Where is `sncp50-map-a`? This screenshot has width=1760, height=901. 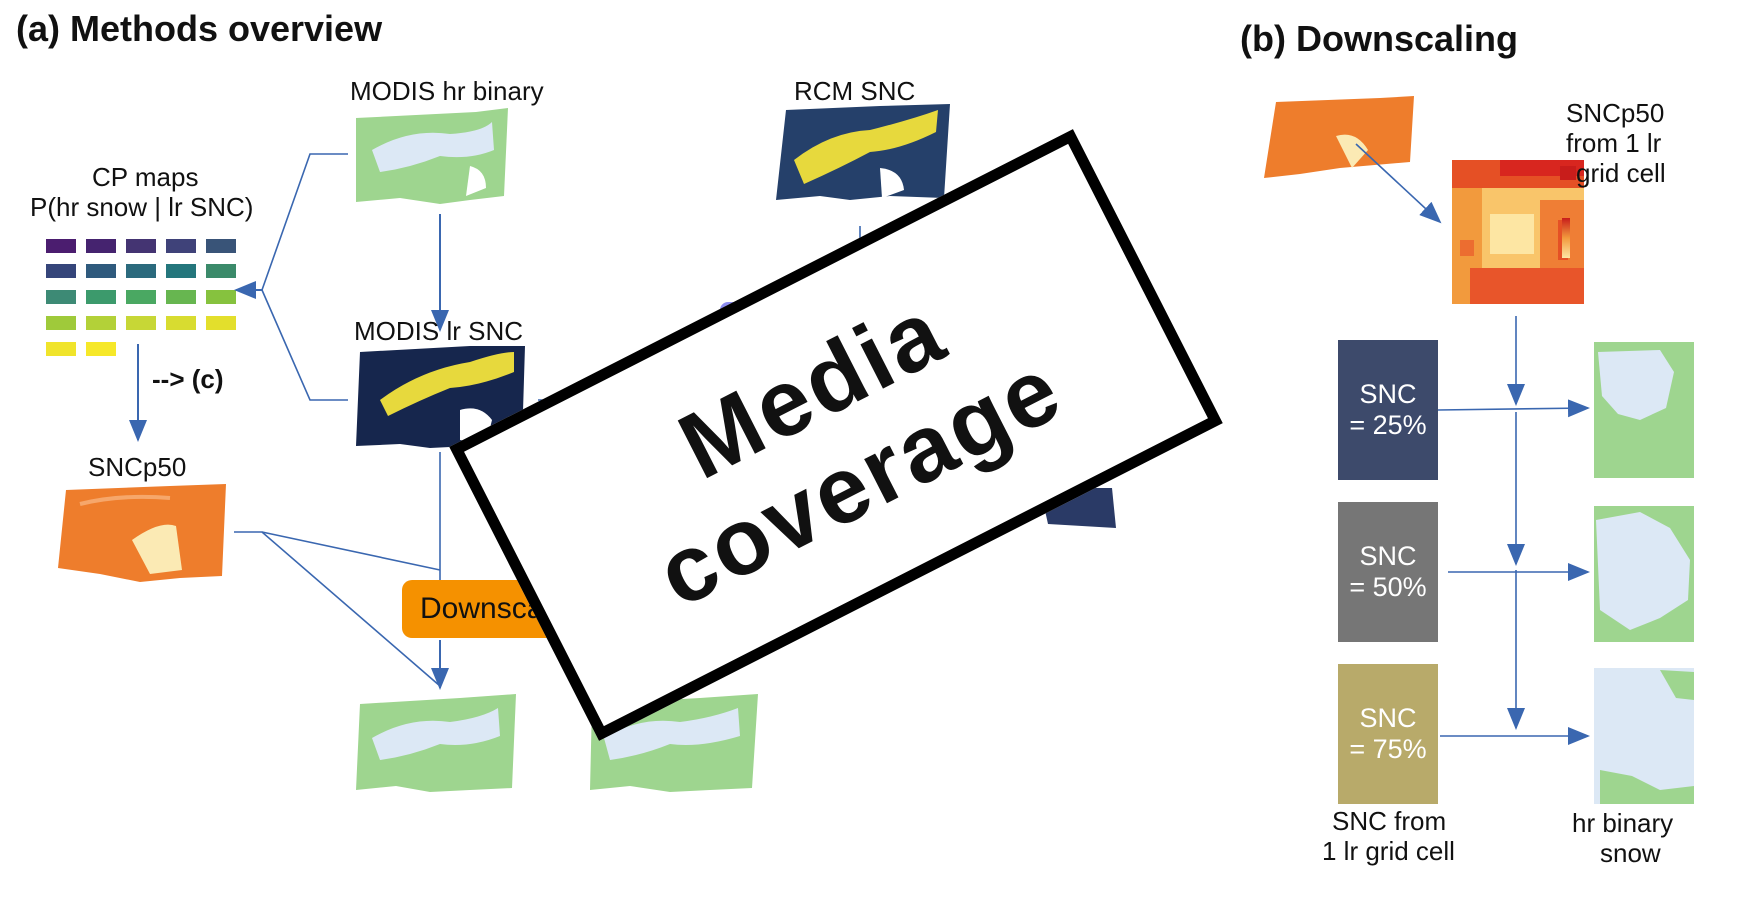
sncp50-map-a is located at coordinates (142, 533).